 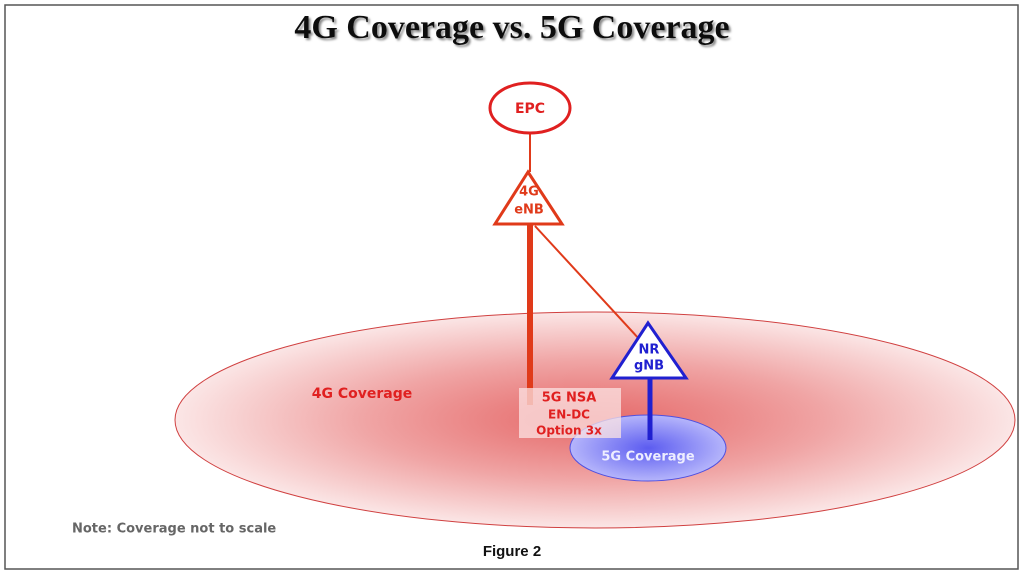 What do you see at coordinates (174, 529) in the screenshot?
I see `note: Note: Coverage not to scale` at bounding box center [174, 529].